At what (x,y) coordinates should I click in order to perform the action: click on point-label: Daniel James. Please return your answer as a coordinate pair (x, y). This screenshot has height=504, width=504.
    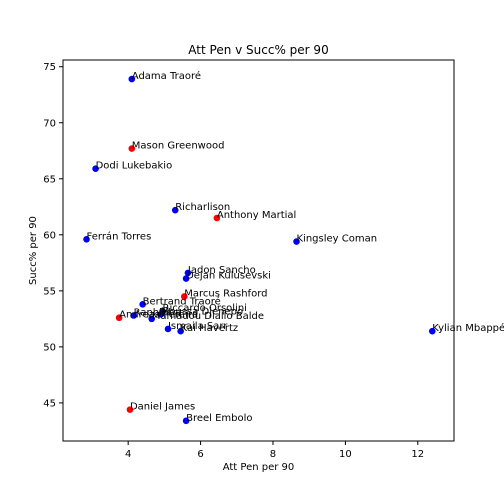
    Looking at the image, I should click on (162, 407).